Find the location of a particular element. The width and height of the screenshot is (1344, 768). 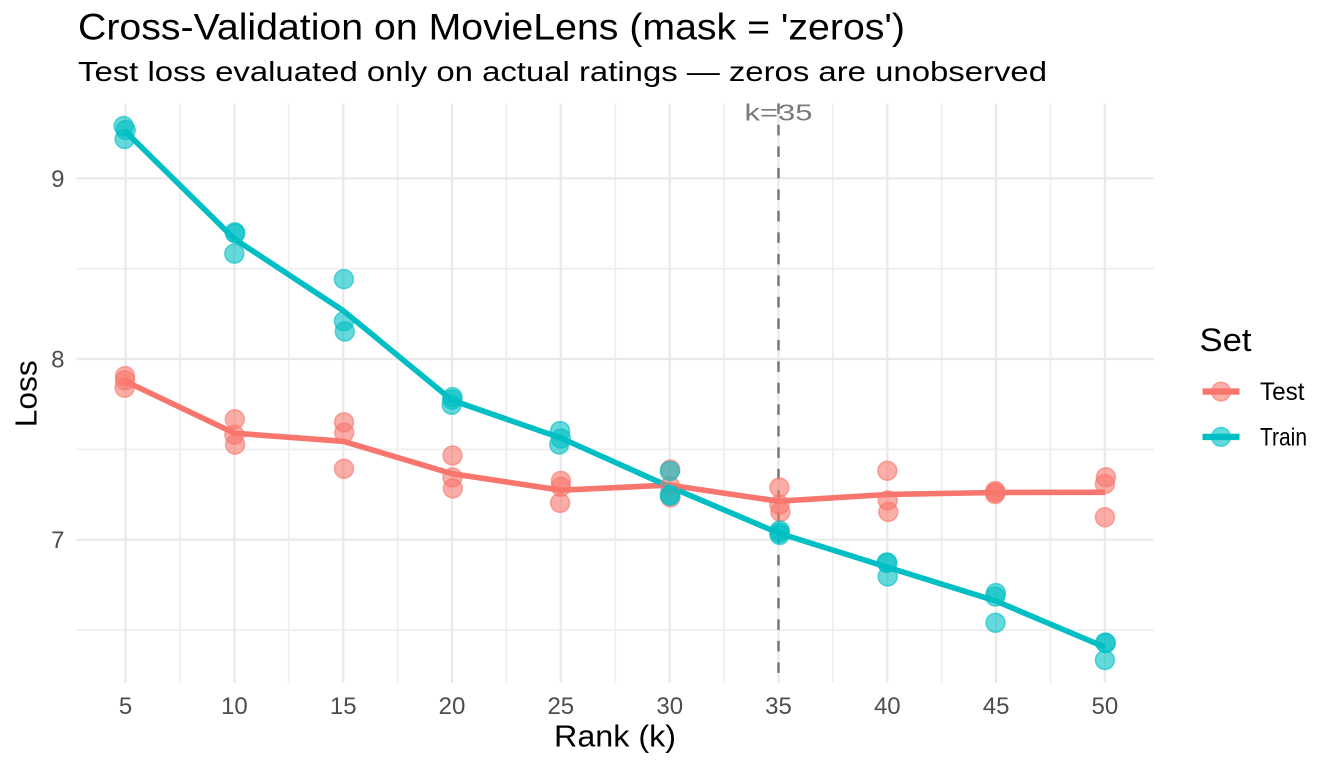

svg-text: k=35 is located at coordinates (779, 113).